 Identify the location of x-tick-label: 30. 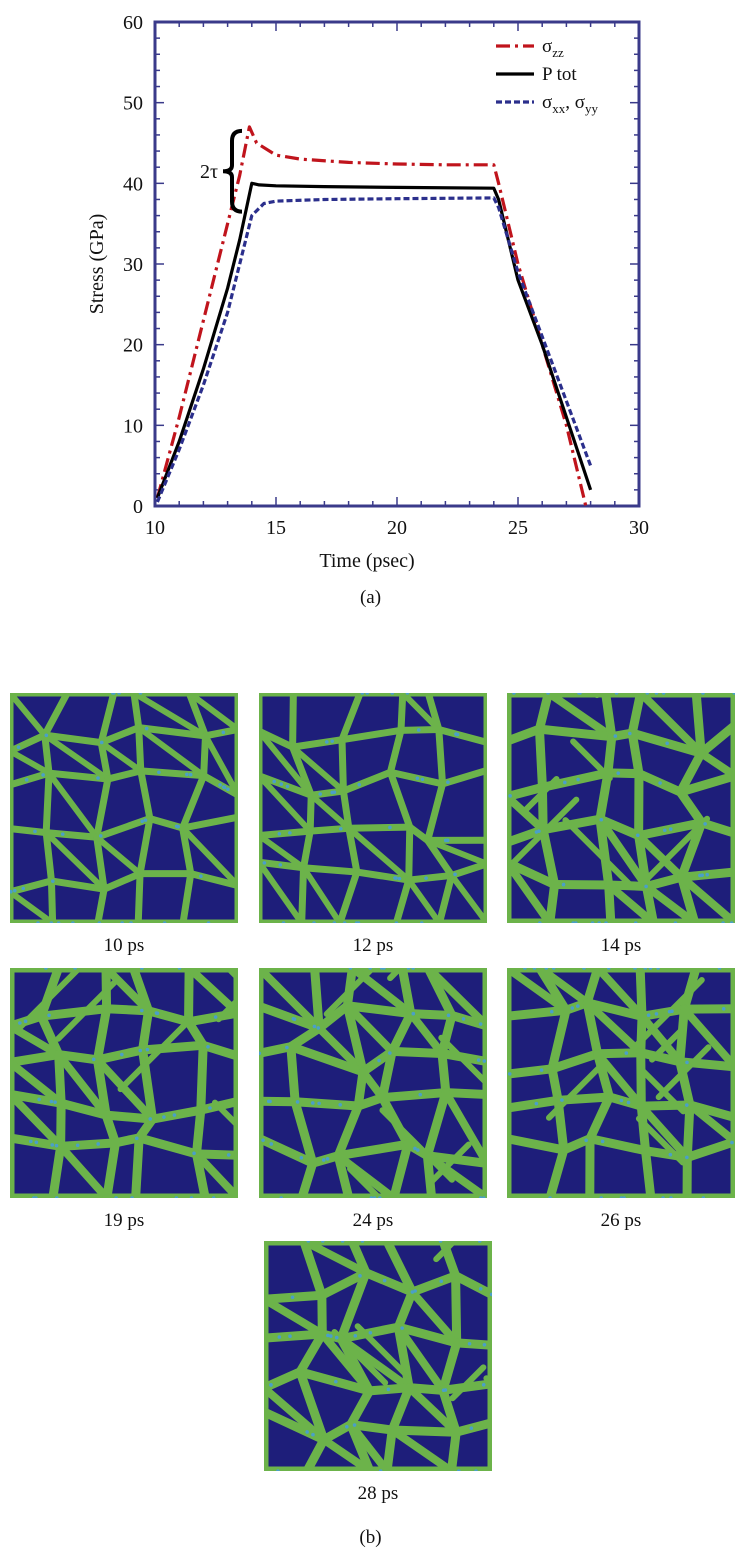
(639, 528).